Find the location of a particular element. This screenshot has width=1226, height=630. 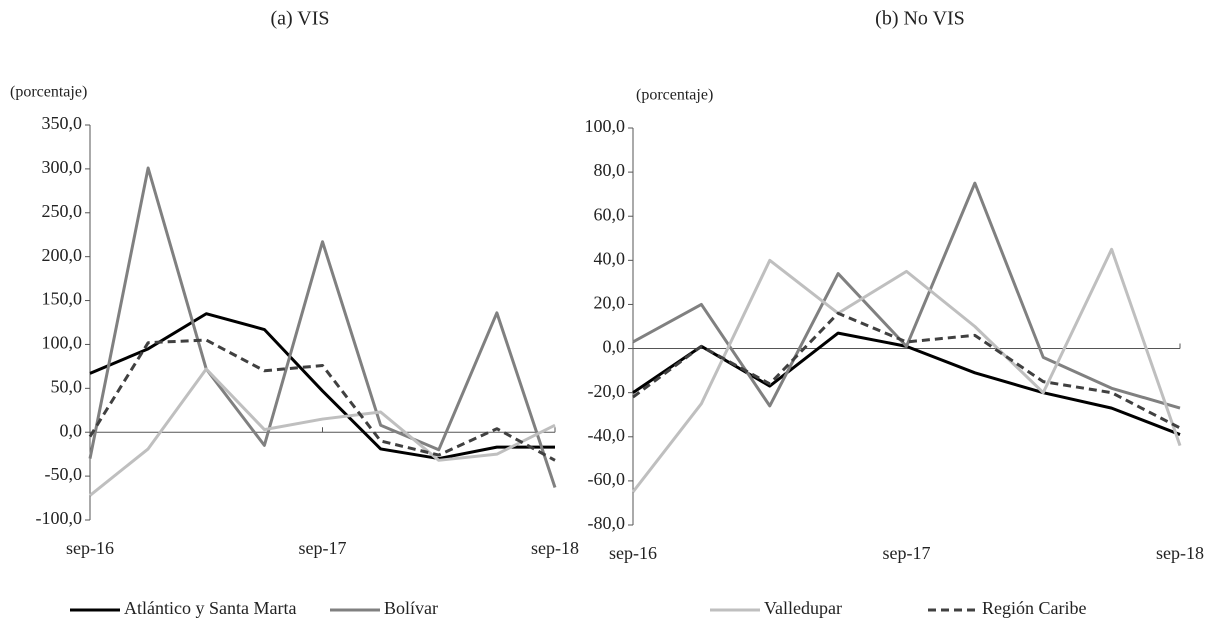

y-tick-label: -20,0 is located at coordinates (607, 391).